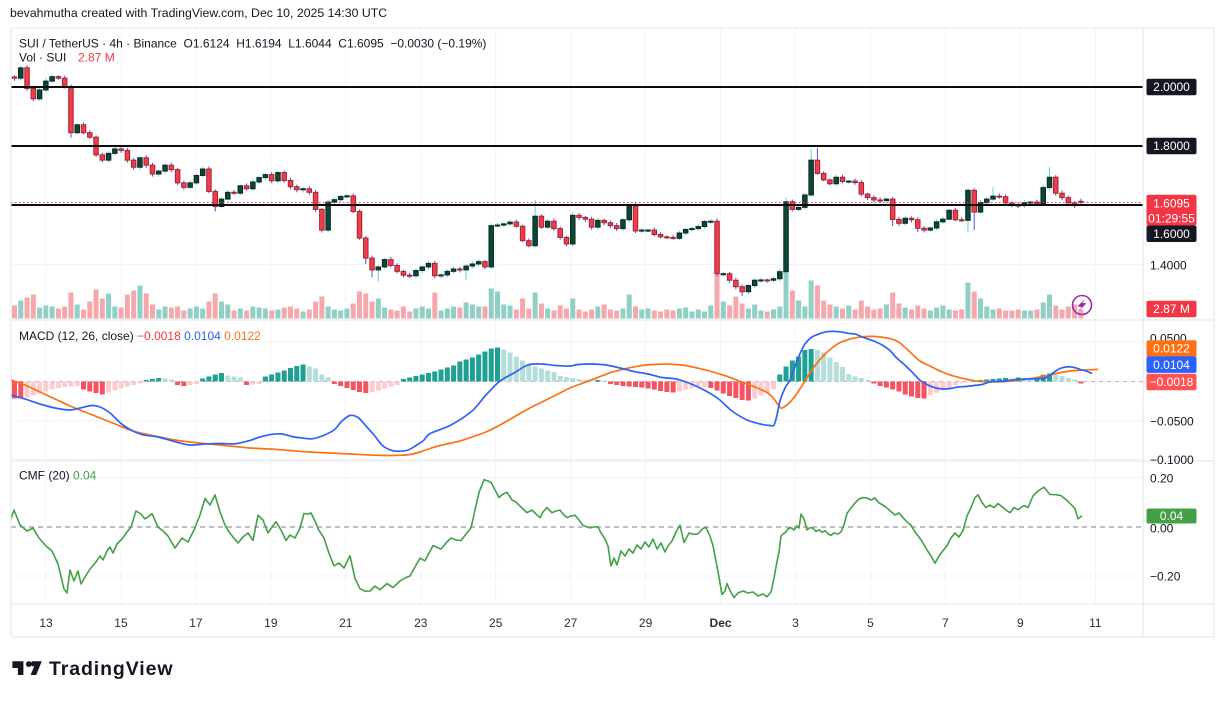 This screenshot has width=1224, height=704. What do you see at coordinates (1165, 577) in the screenshot?
I see `svg-text: −0.20` at bounding box center [1165, 577].